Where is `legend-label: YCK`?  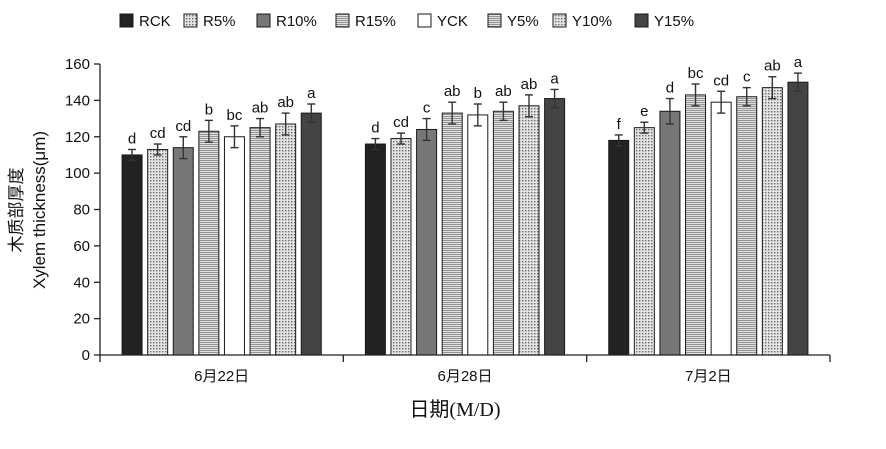 legend-label: YCK is located at coordinates (452, 21).